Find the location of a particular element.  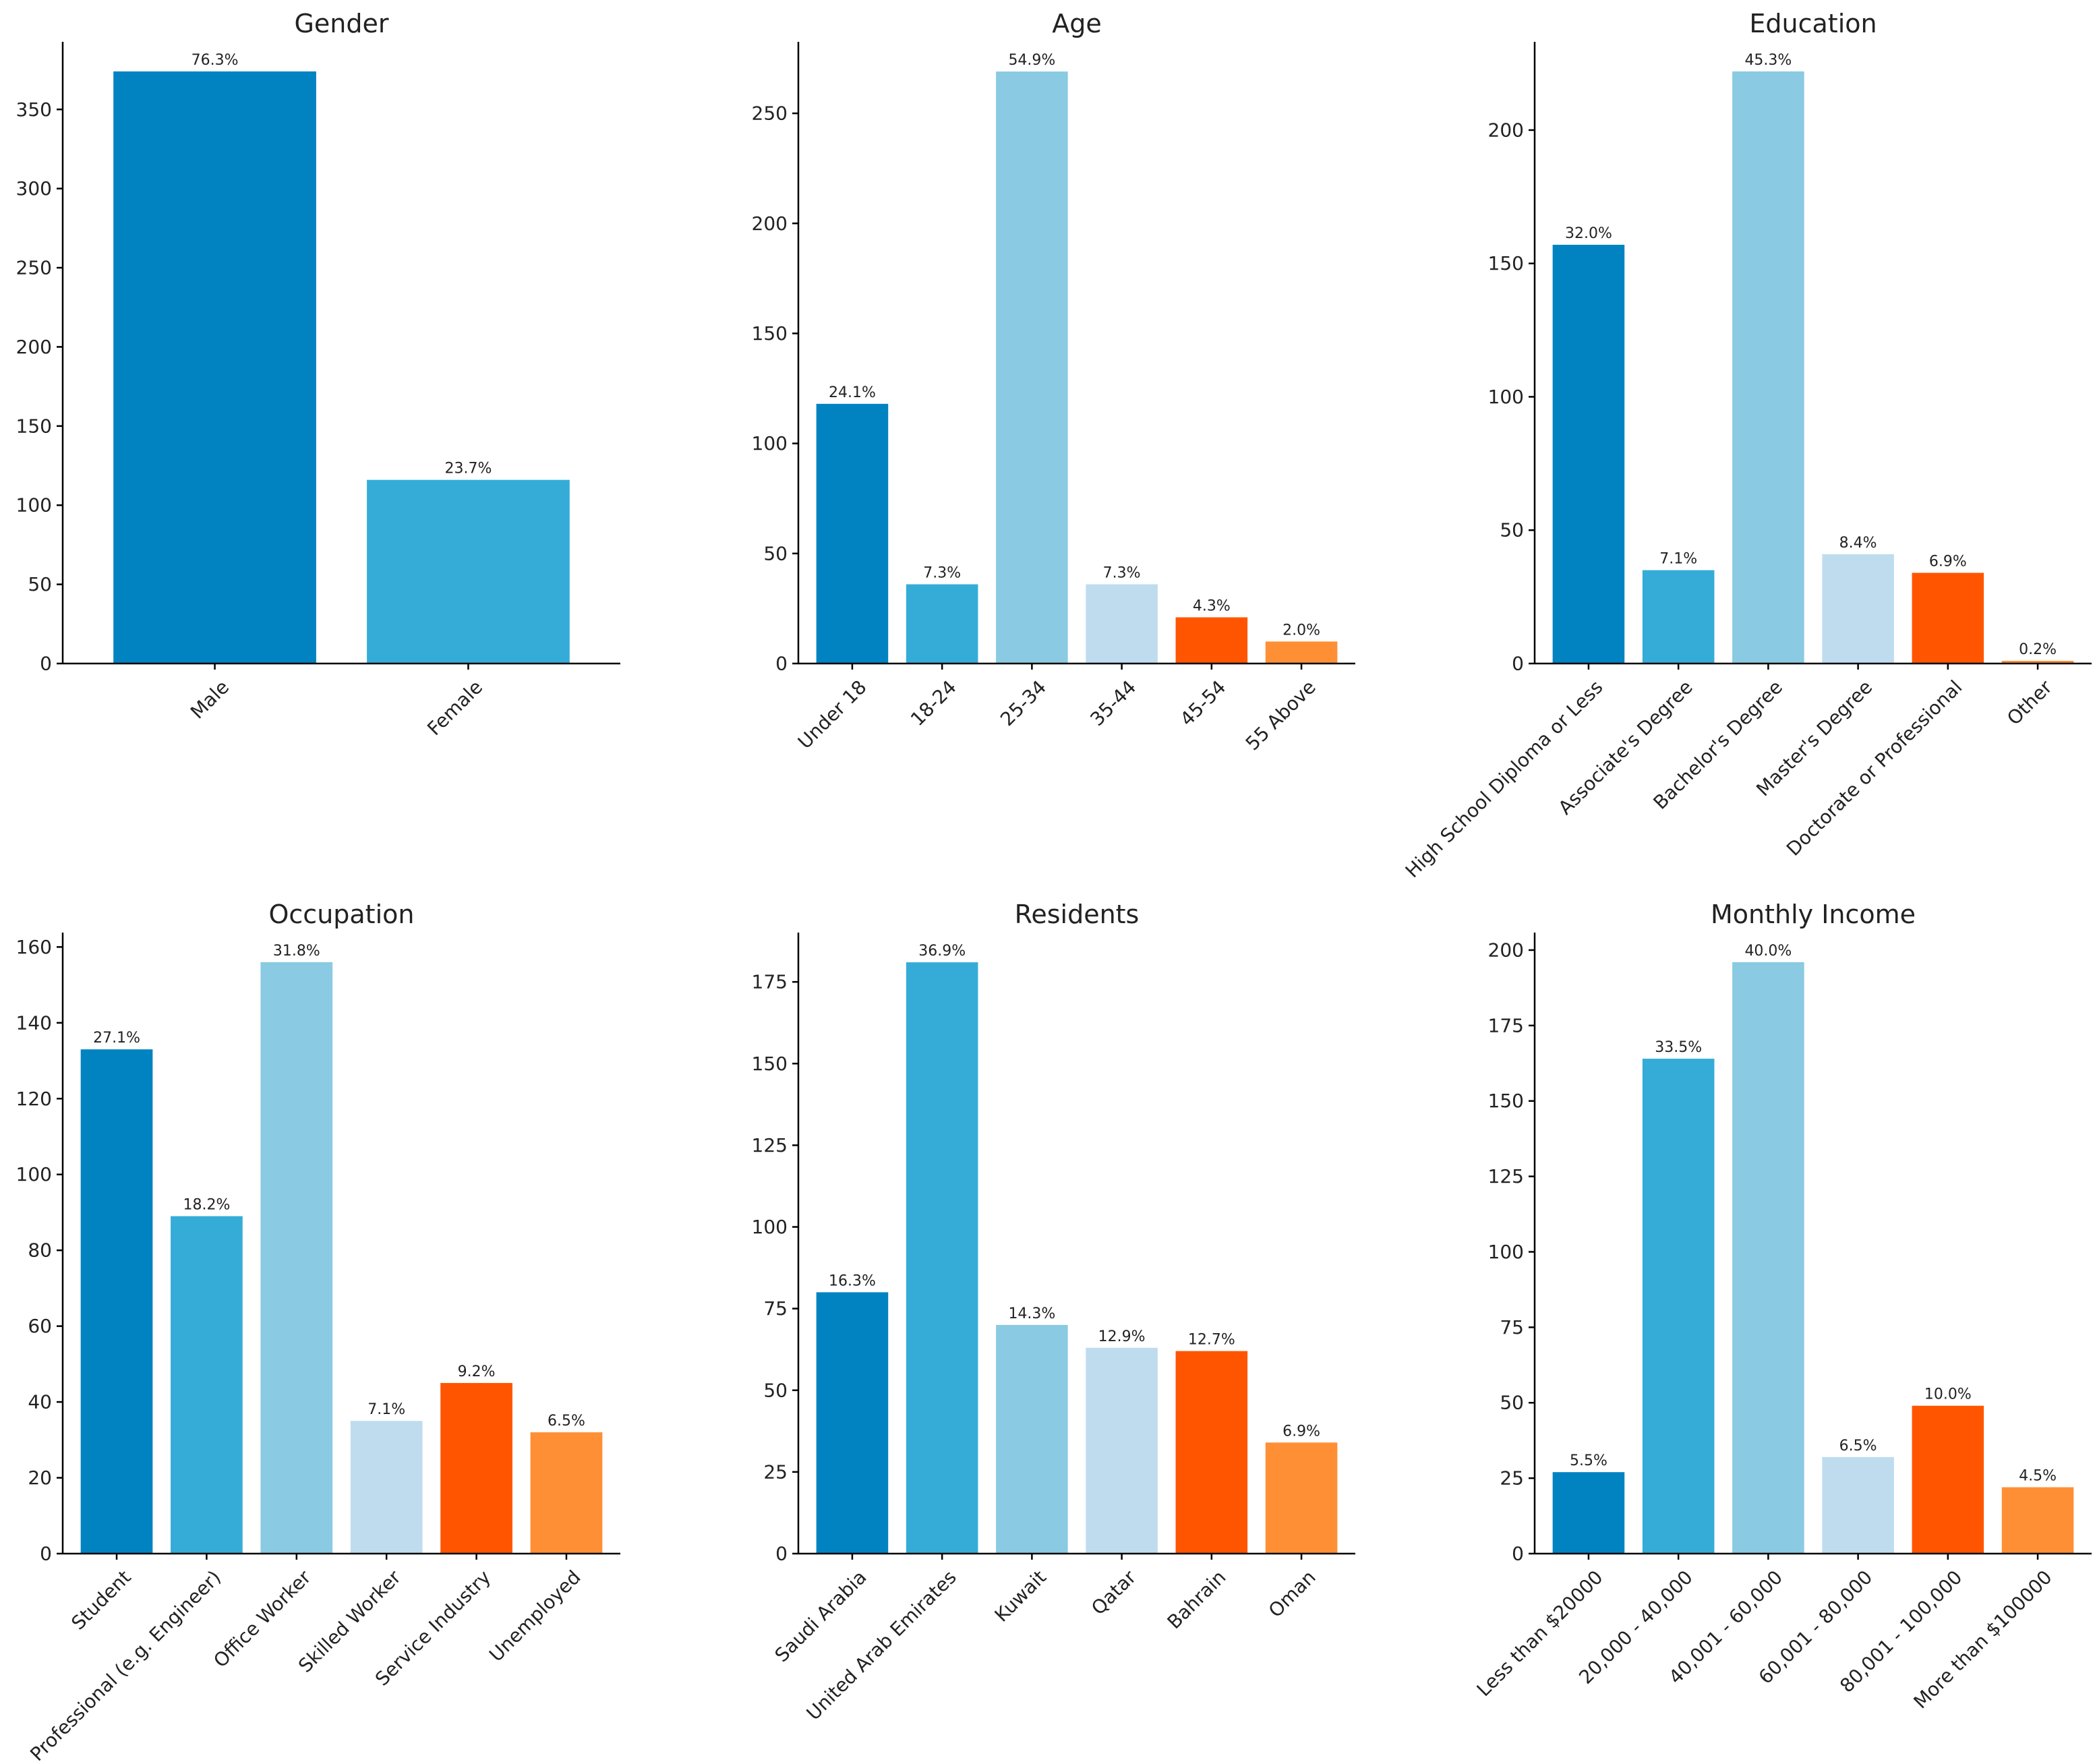

x-tick-label: 25-34 is located at coordinates (1023, 703).